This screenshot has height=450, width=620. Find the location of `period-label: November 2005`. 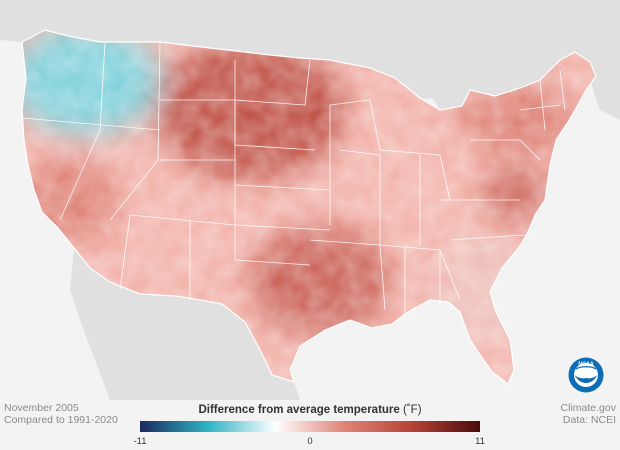

period-label: November 2005 is located at coordinates (41, 408).